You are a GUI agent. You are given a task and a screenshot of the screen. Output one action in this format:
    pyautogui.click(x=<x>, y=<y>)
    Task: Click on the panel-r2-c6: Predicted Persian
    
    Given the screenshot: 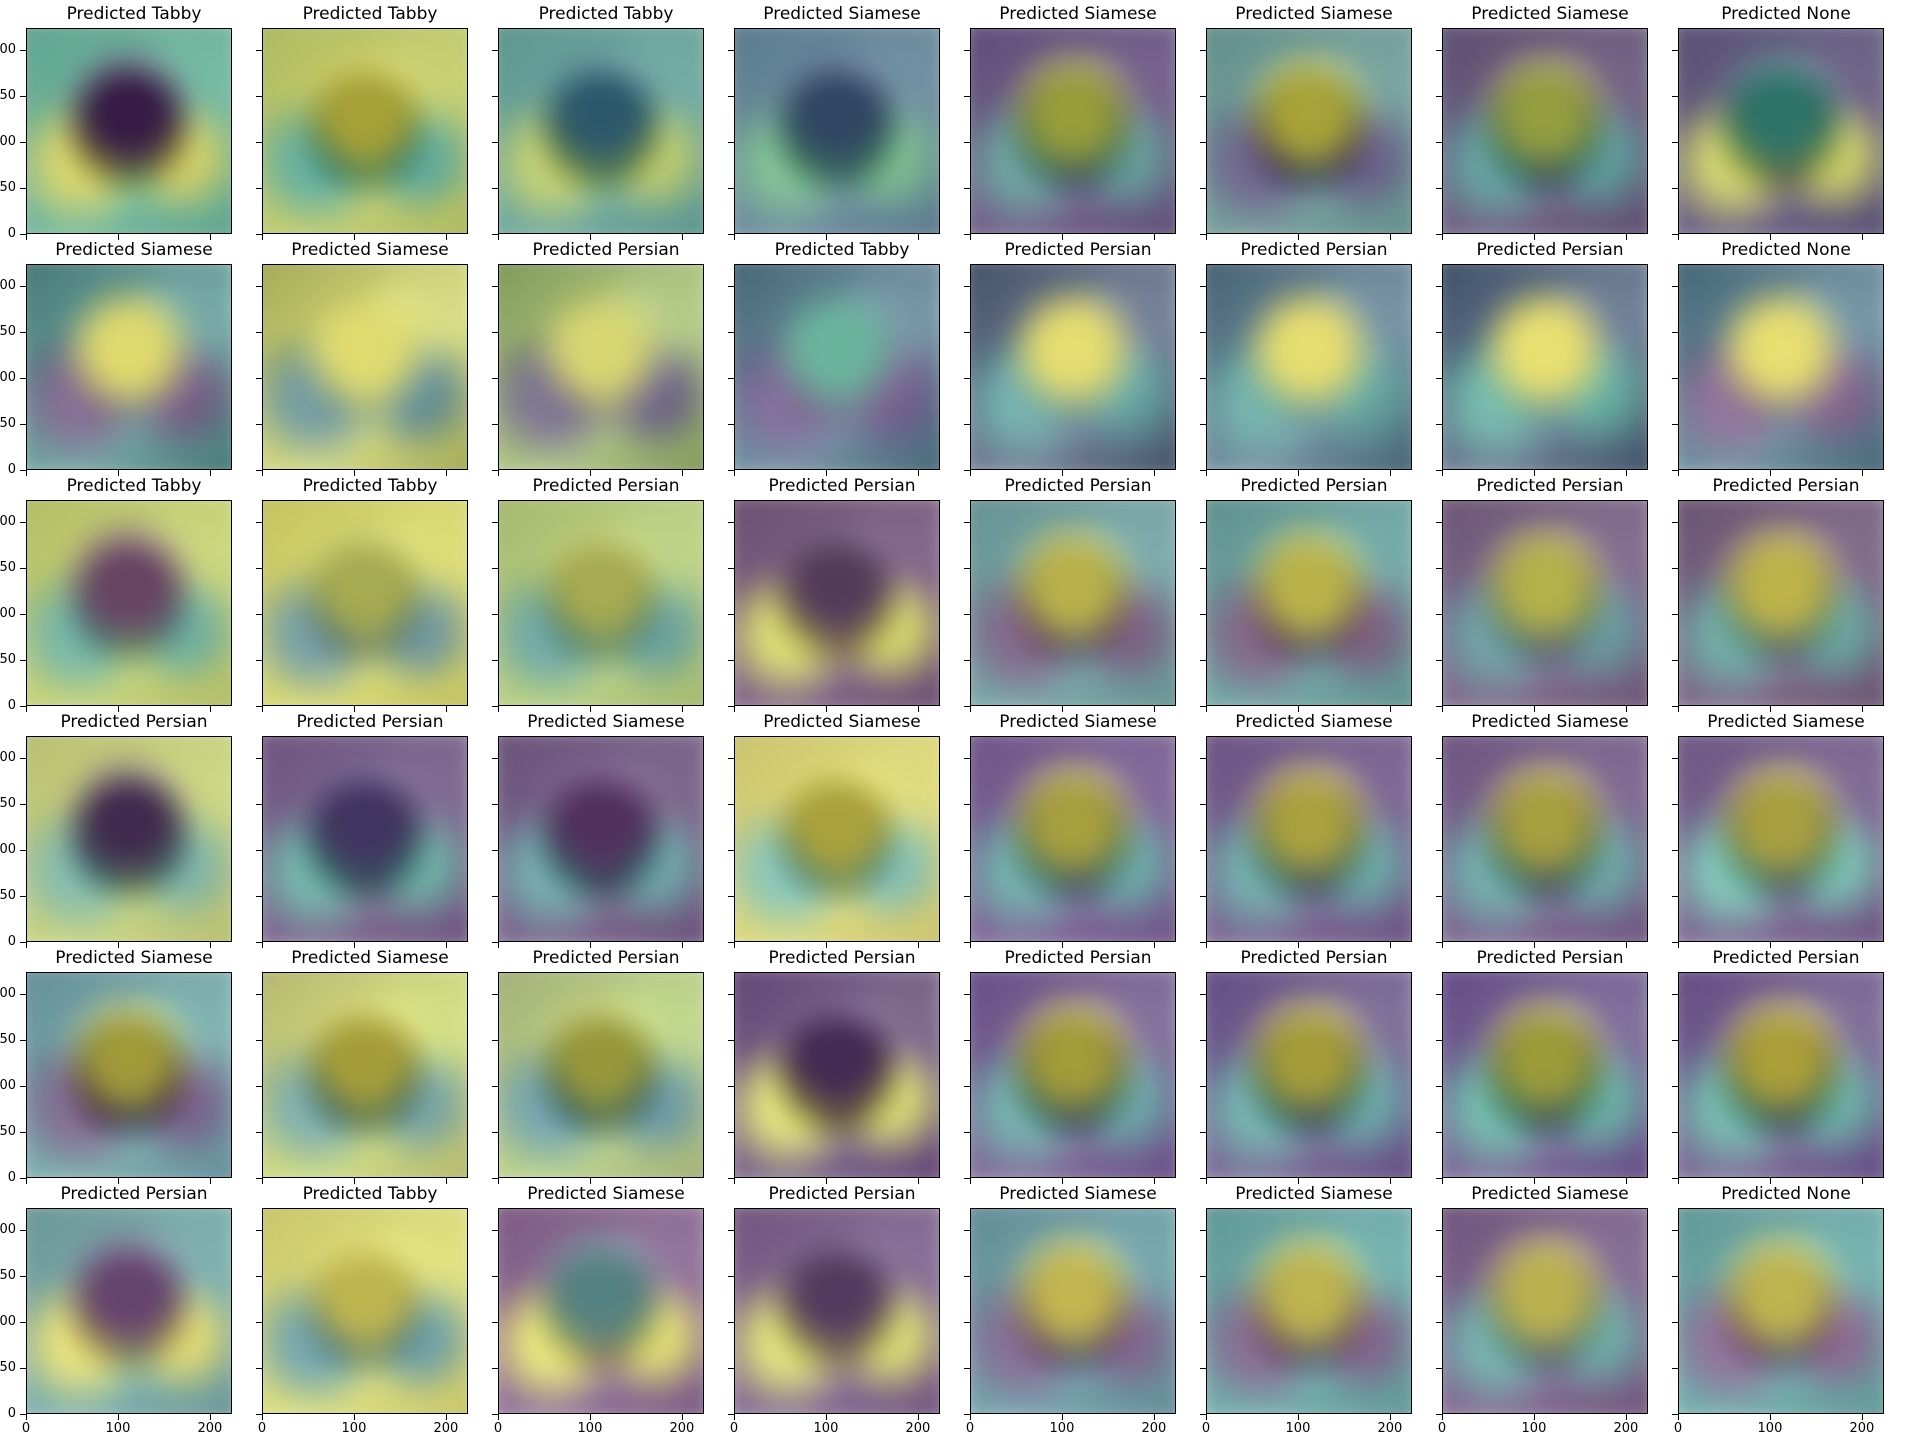 What is the action you would take?
    pyautogui.click(x=1314, y=358)
    